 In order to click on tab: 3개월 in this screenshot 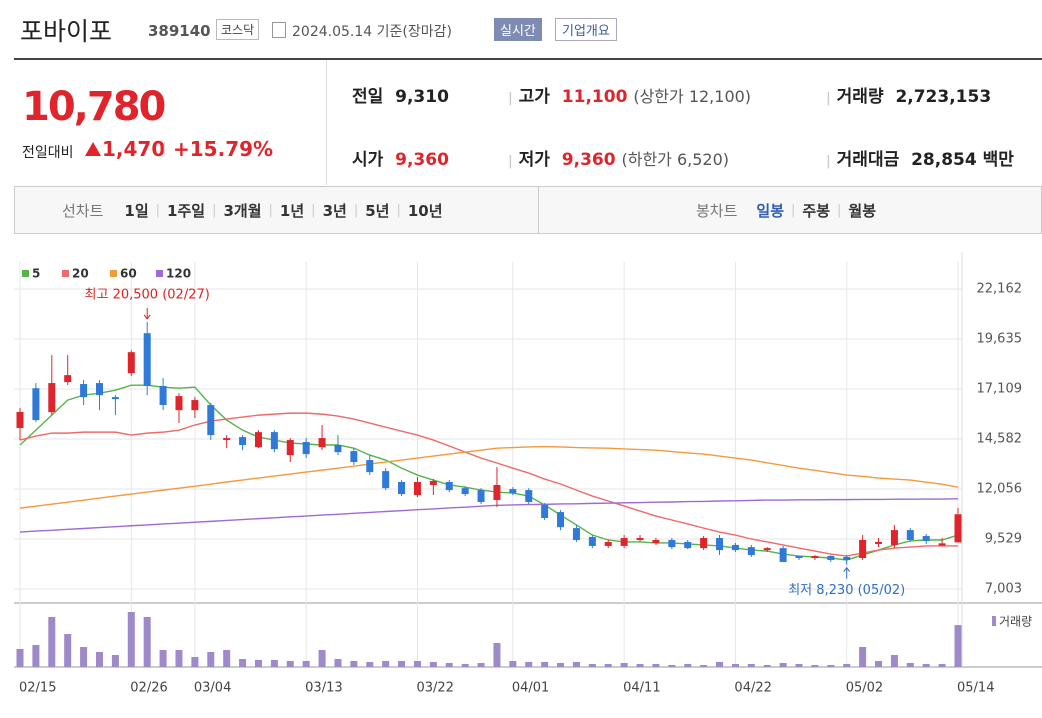, I will do `click(242, 211)`.